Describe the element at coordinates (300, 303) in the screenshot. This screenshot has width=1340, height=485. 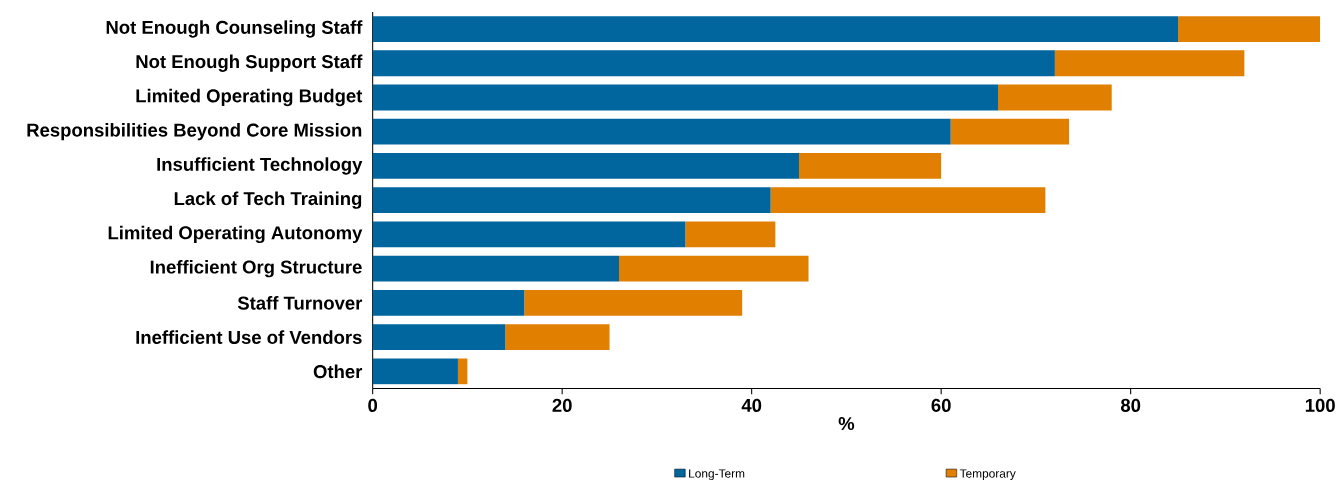
I see `y-tick-label: Staff Turnover` at that location.